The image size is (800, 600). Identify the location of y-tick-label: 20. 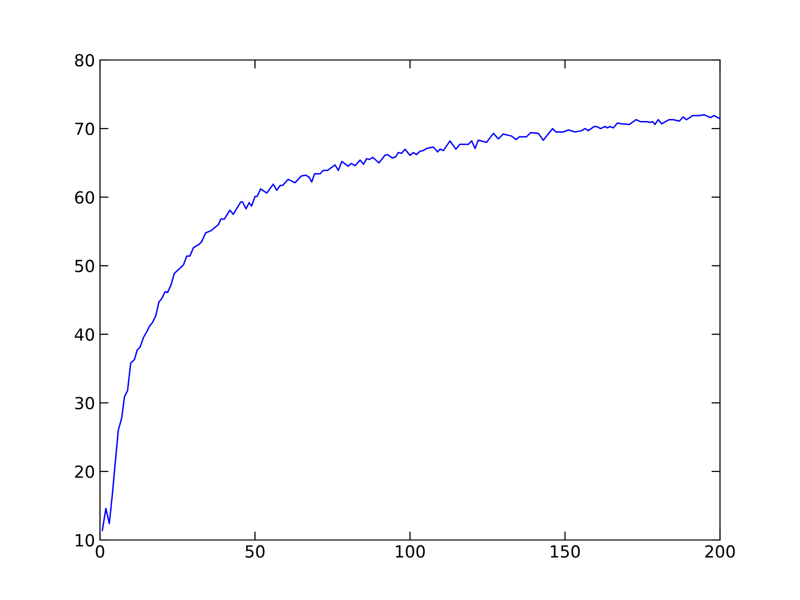
(84, 471).